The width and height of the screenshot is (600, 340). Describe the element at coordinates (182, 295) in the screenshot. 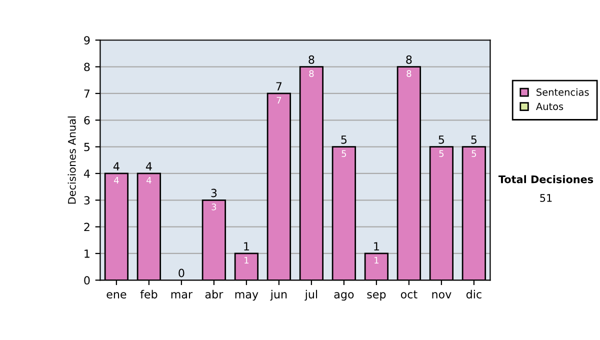

I see `x-tick-label: mar` at that location.